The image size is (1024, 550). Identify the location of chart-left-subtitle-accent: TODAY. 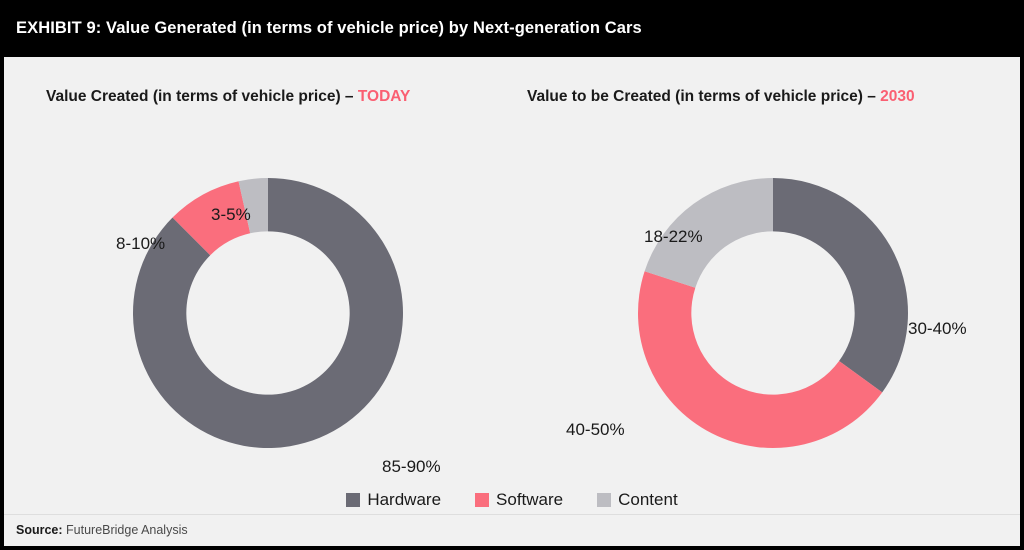
(384, 96).